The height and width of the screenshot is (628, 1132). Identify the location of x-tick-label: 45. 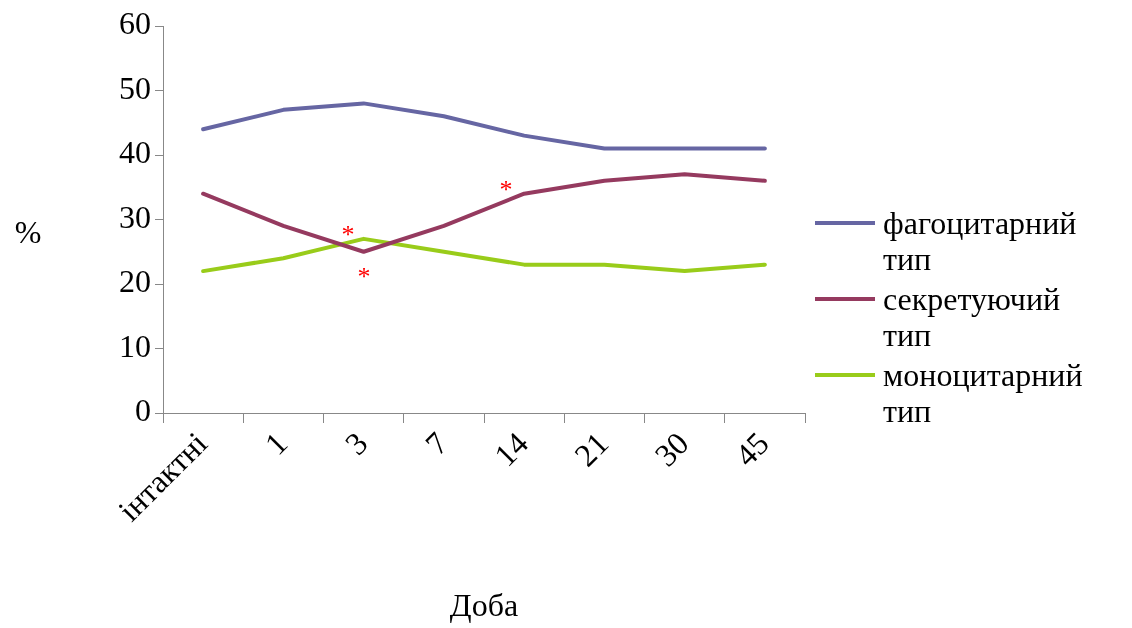
(751, 449).